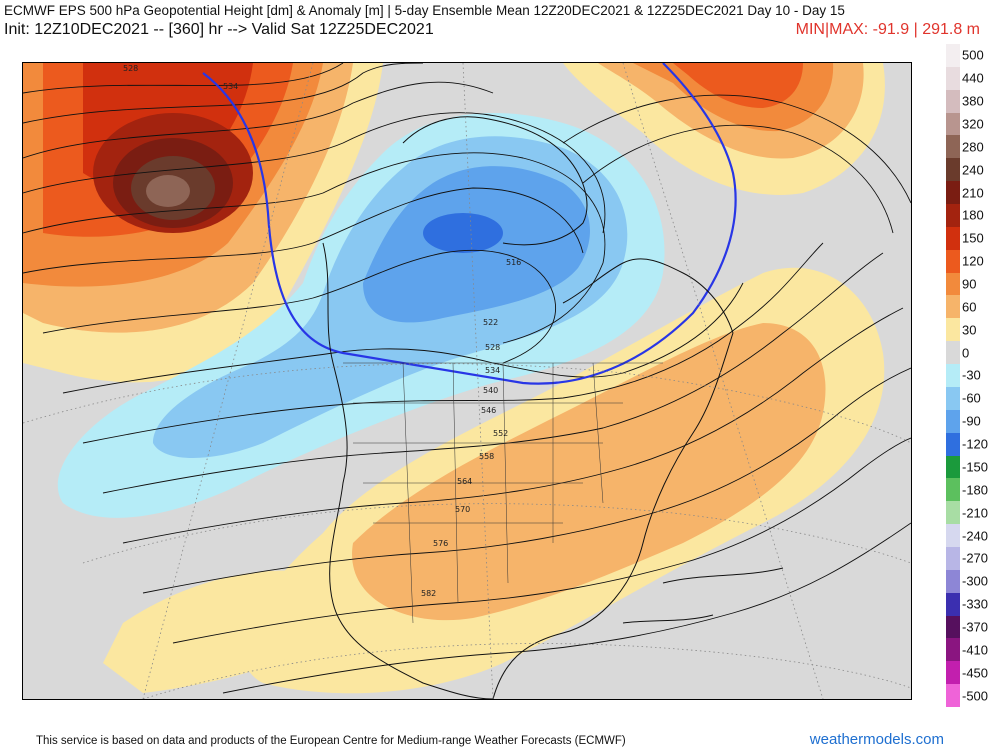  I want to click on contour-label: 552, so click(500, 433).